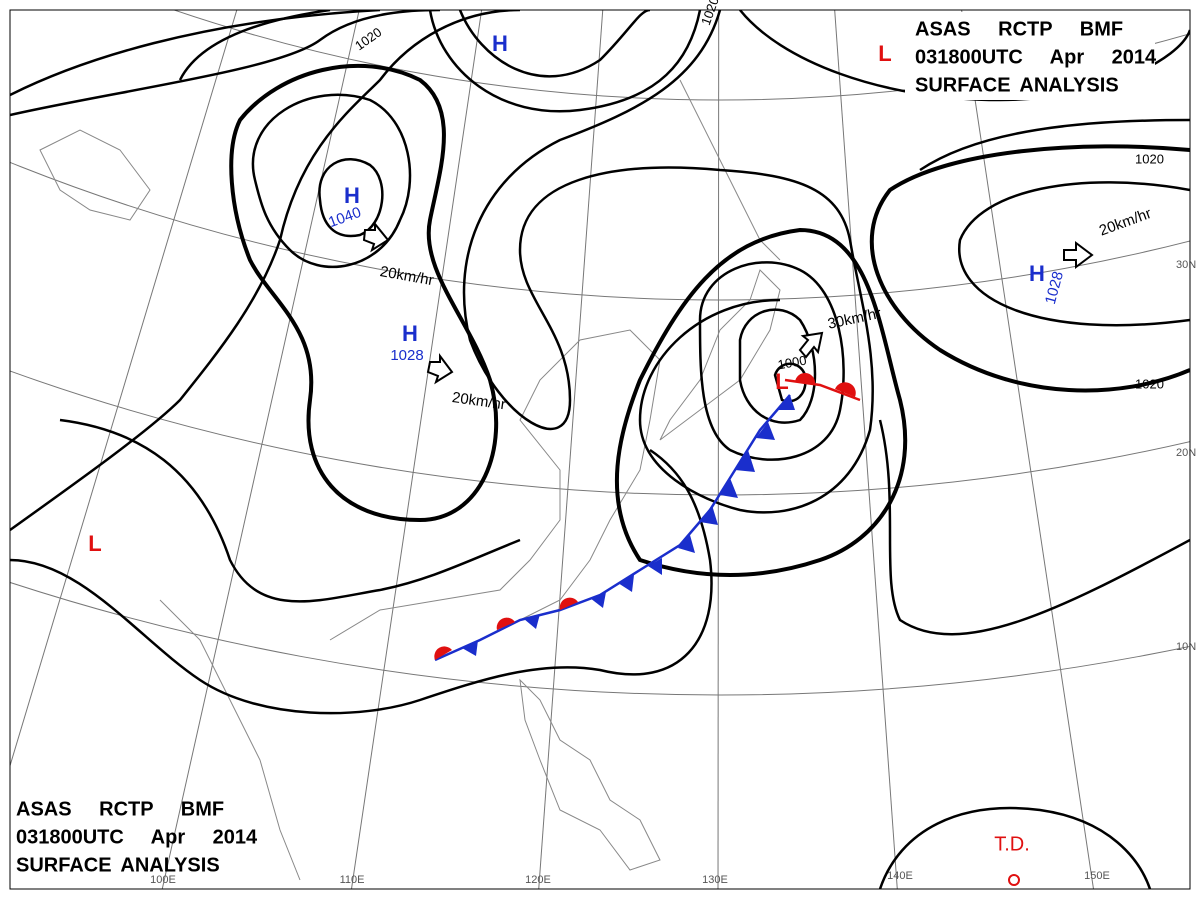 The height and width of the screenshot is (899, 1200). What do you see at coordinates (406, 355) in the screenshot?
I see `high-value: 1028` at bounding box center [406, 355].